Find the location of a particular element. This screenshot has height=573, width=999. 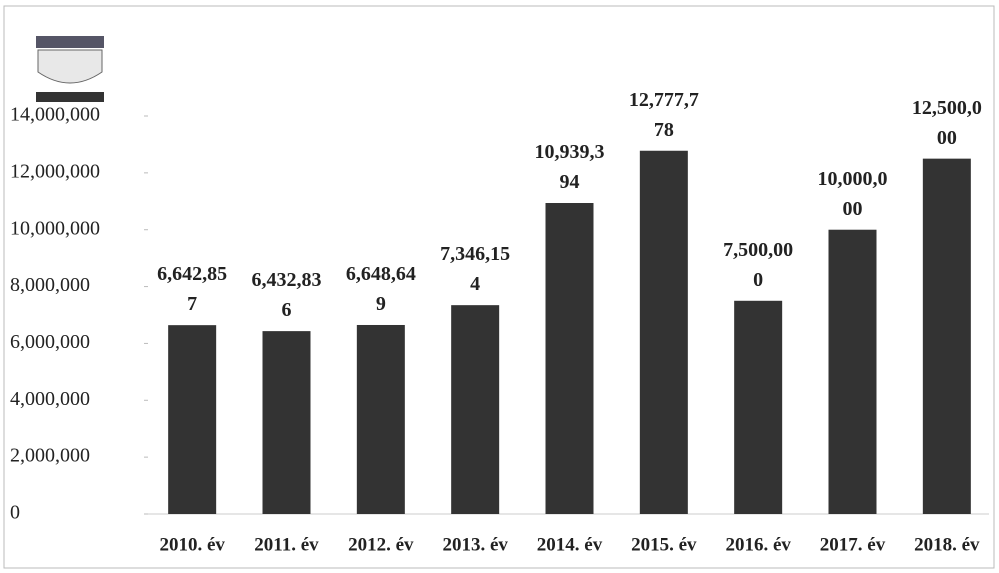

x-tick-label: 2011. év is located at coordinates (286, 544).